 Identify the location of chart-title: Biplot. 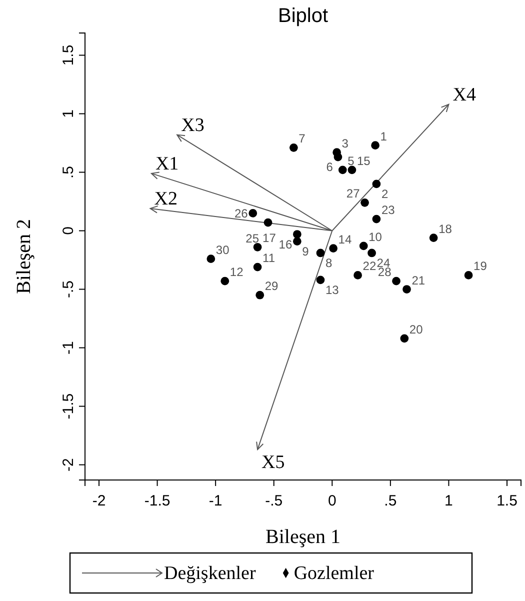
(303, 16).